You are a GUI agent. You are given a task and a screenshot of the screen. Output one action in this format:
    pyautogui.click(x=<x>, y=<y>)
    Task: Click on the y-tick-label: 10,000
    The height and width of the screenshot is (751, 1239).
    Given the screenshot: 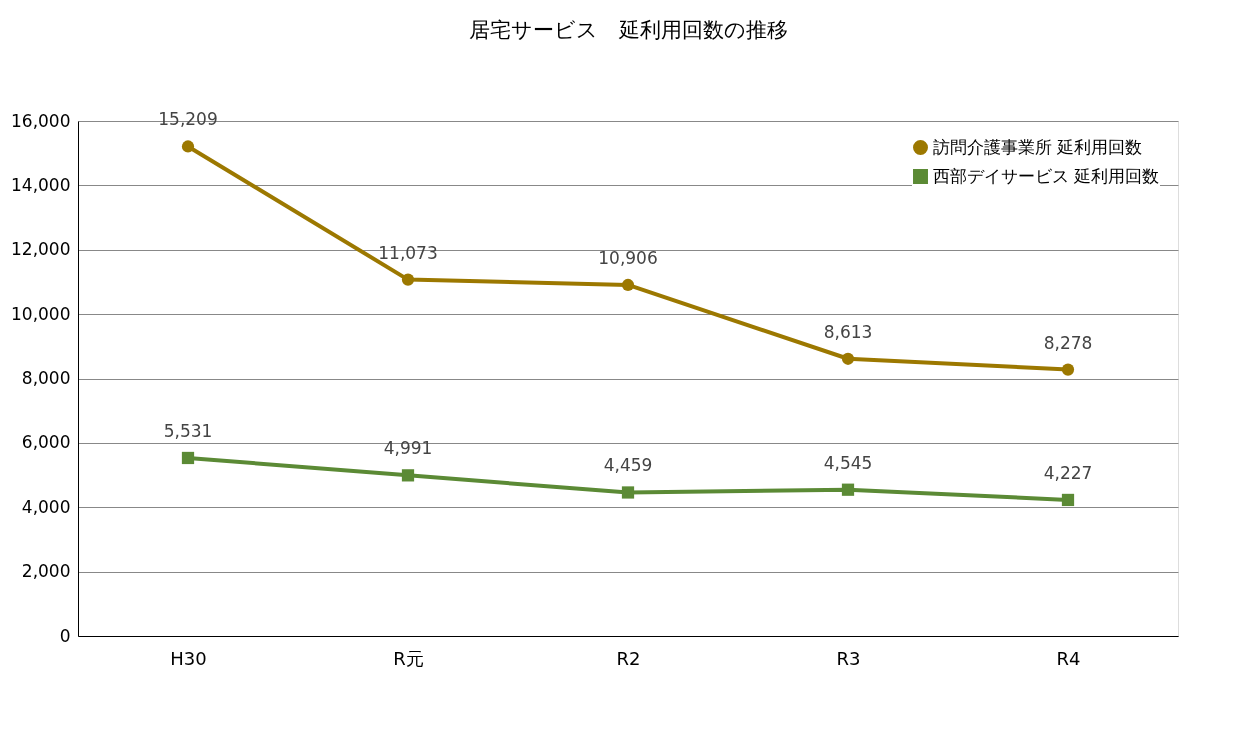 What is the action you would take?
    pyautogui.click(x=41, y=313)
    